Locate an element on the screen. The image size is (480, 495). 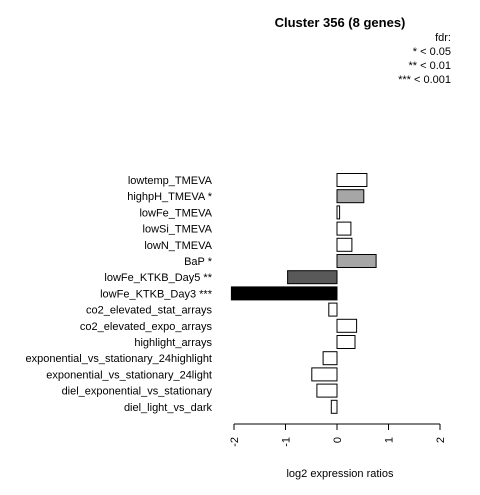
x-axis-label: log2 expression ratios is located at coordinates (340, 474).